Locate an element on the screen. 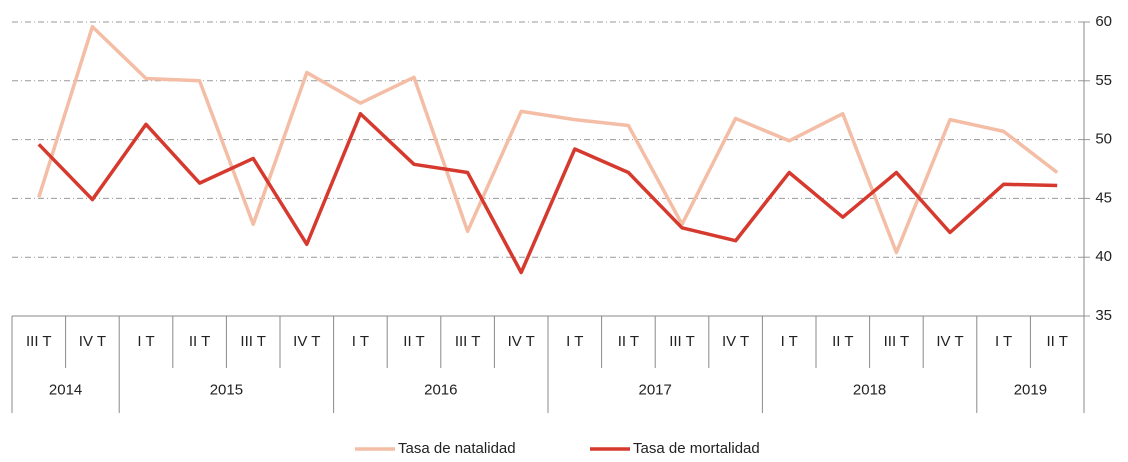 Image resolution: width=1128 pixels, height=462 pixels. y-tick-label: 50 is located at coordinates (1103, 139).